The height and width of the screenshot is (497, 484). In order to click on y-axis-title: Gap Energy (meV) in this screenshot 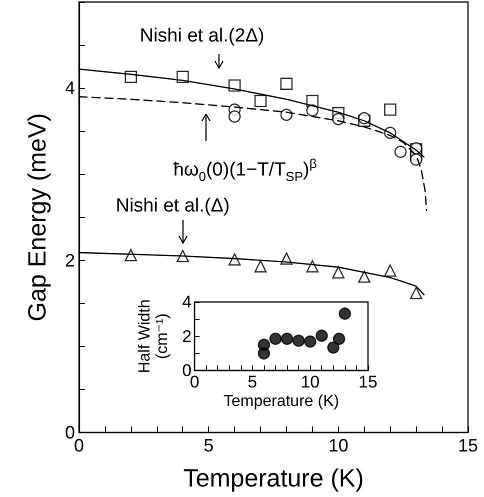, I will do `click(37, 217)`.